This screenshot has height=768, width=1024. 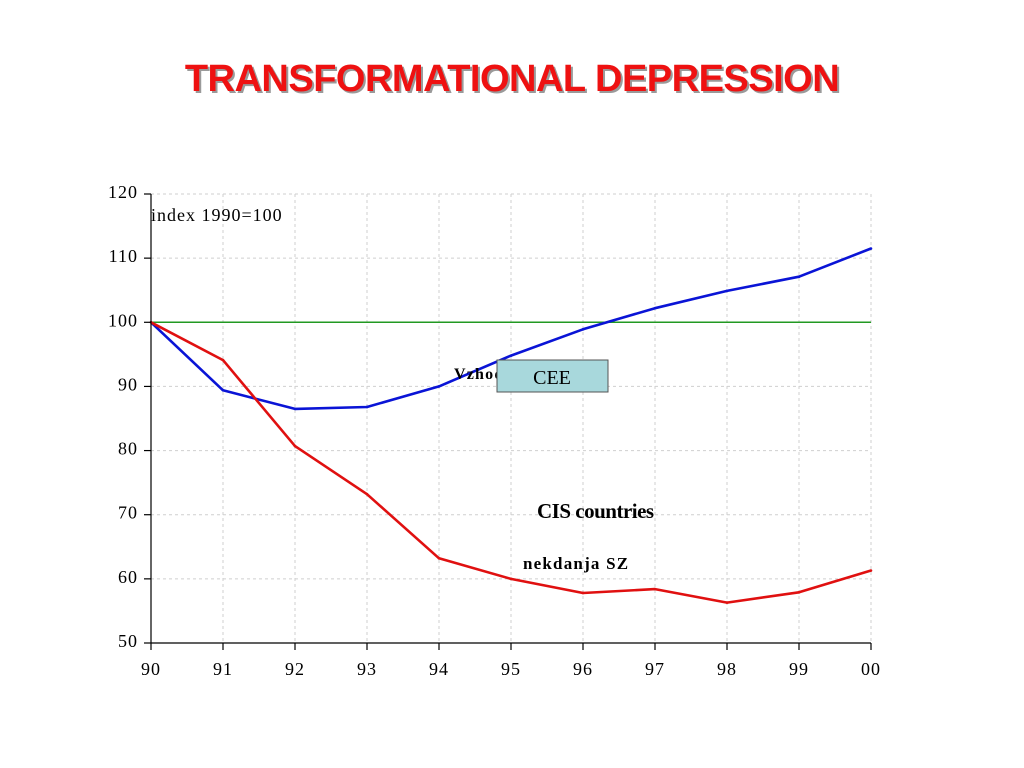 What do you see at coordinates (295, 669) in the screenshot?
I see `x-tick-label-92: 92` at bounding box center [295, 669].